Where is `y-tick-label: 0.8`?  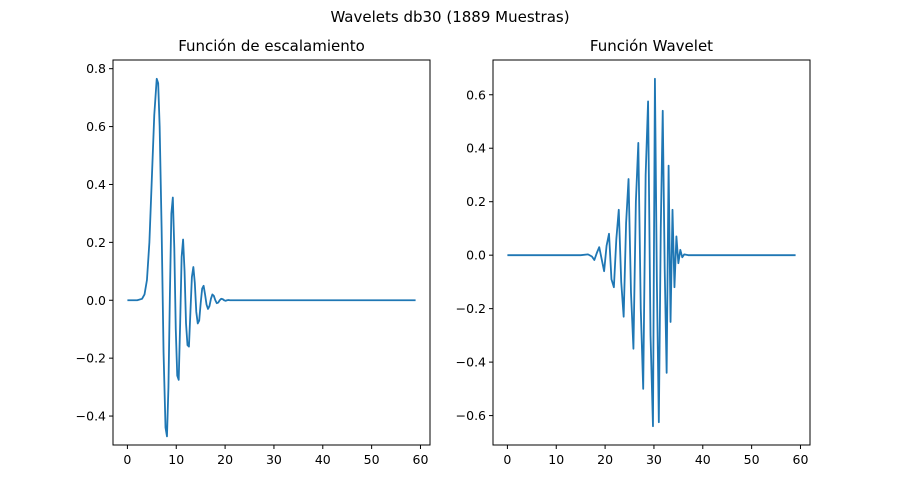
y-tick-label: 0.8 is located at coordinates (96, 68).